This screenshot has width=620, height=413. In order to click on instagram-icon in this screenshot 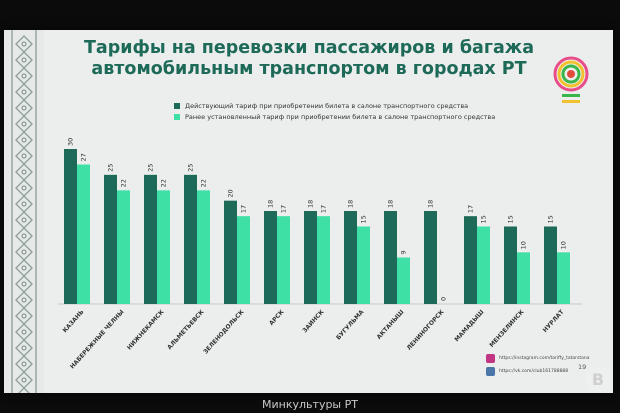, I will do `click(490, 358)`.